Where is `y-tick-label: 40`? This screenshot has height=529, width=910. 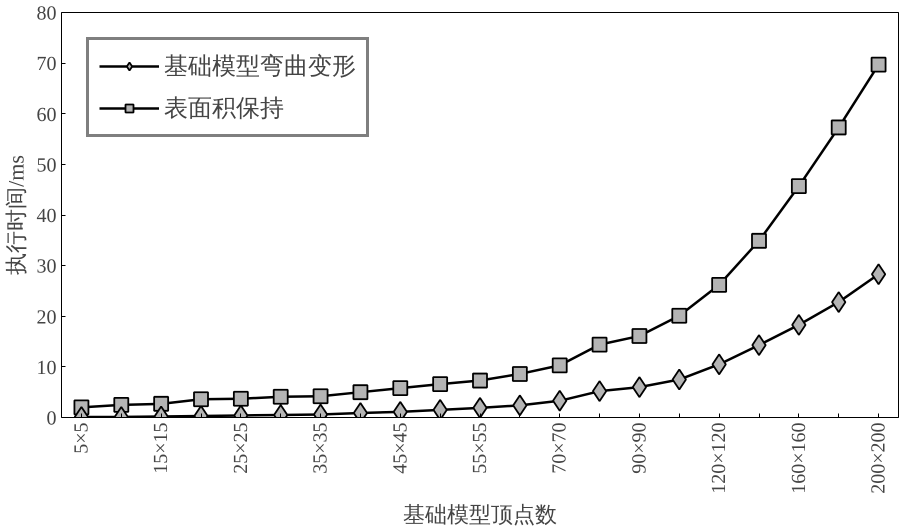 y-tick-label: 40 is located at coordinates (46, 216).